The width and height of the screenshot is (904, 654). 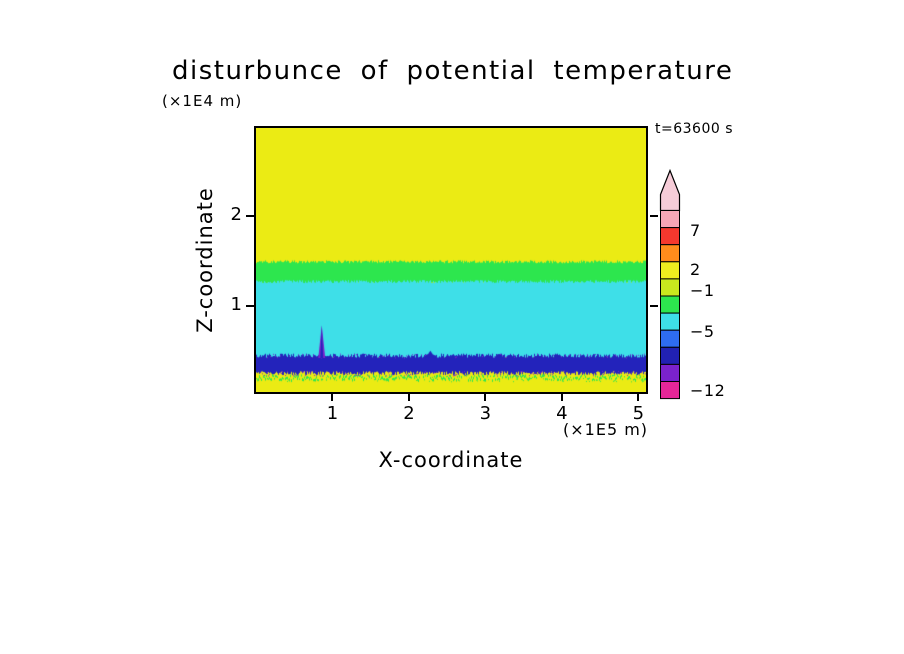 What do you see at coordinates (202, 101) in the screenshot?
I see `y-axis-unit-label: (×1E4 m)` at bounding box center [202, 101].